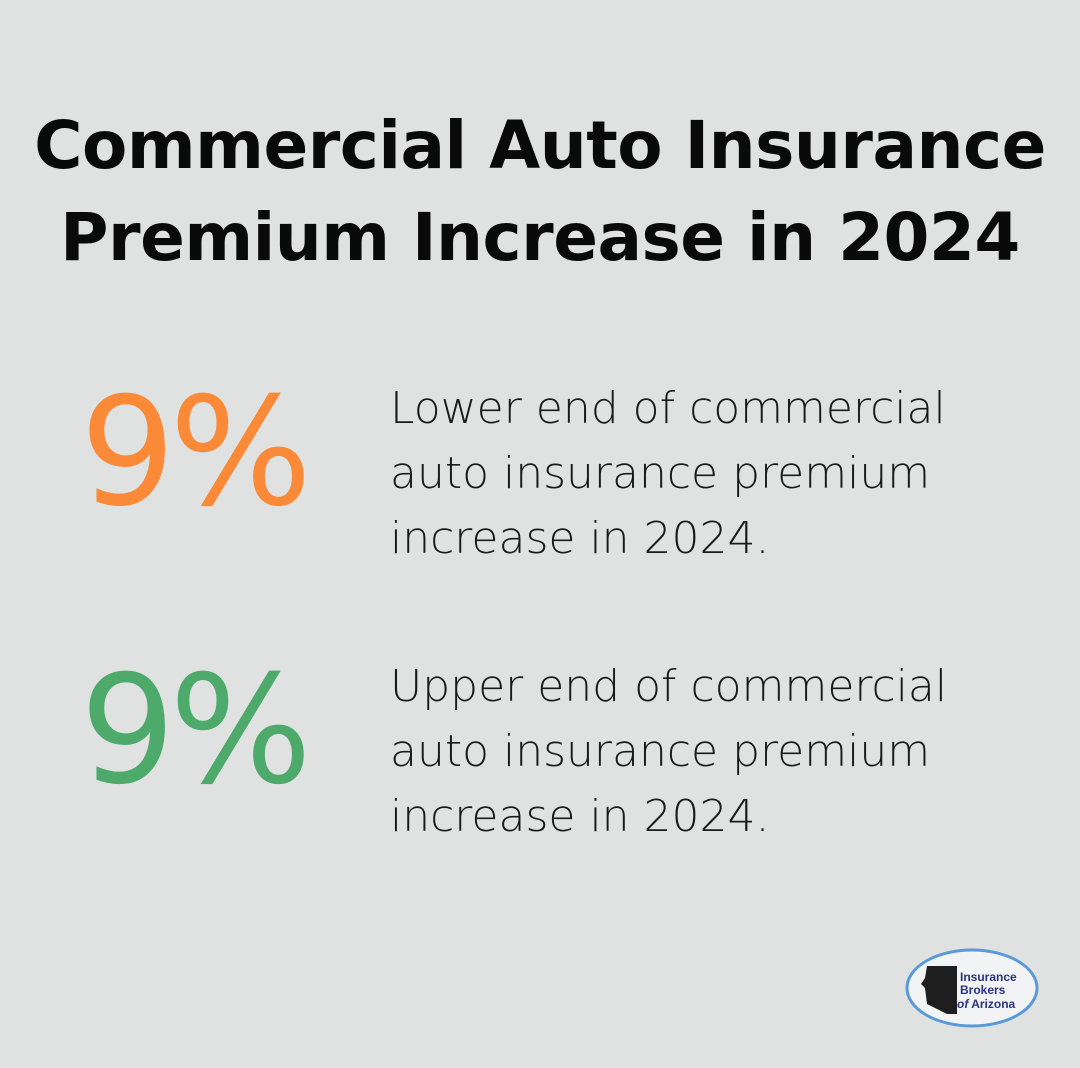 This screenshot has height=1068, width=1080. Describe the element at coordinates (196, 731) in the screenshot. I see `stat-value-upper: 9%` at that location.